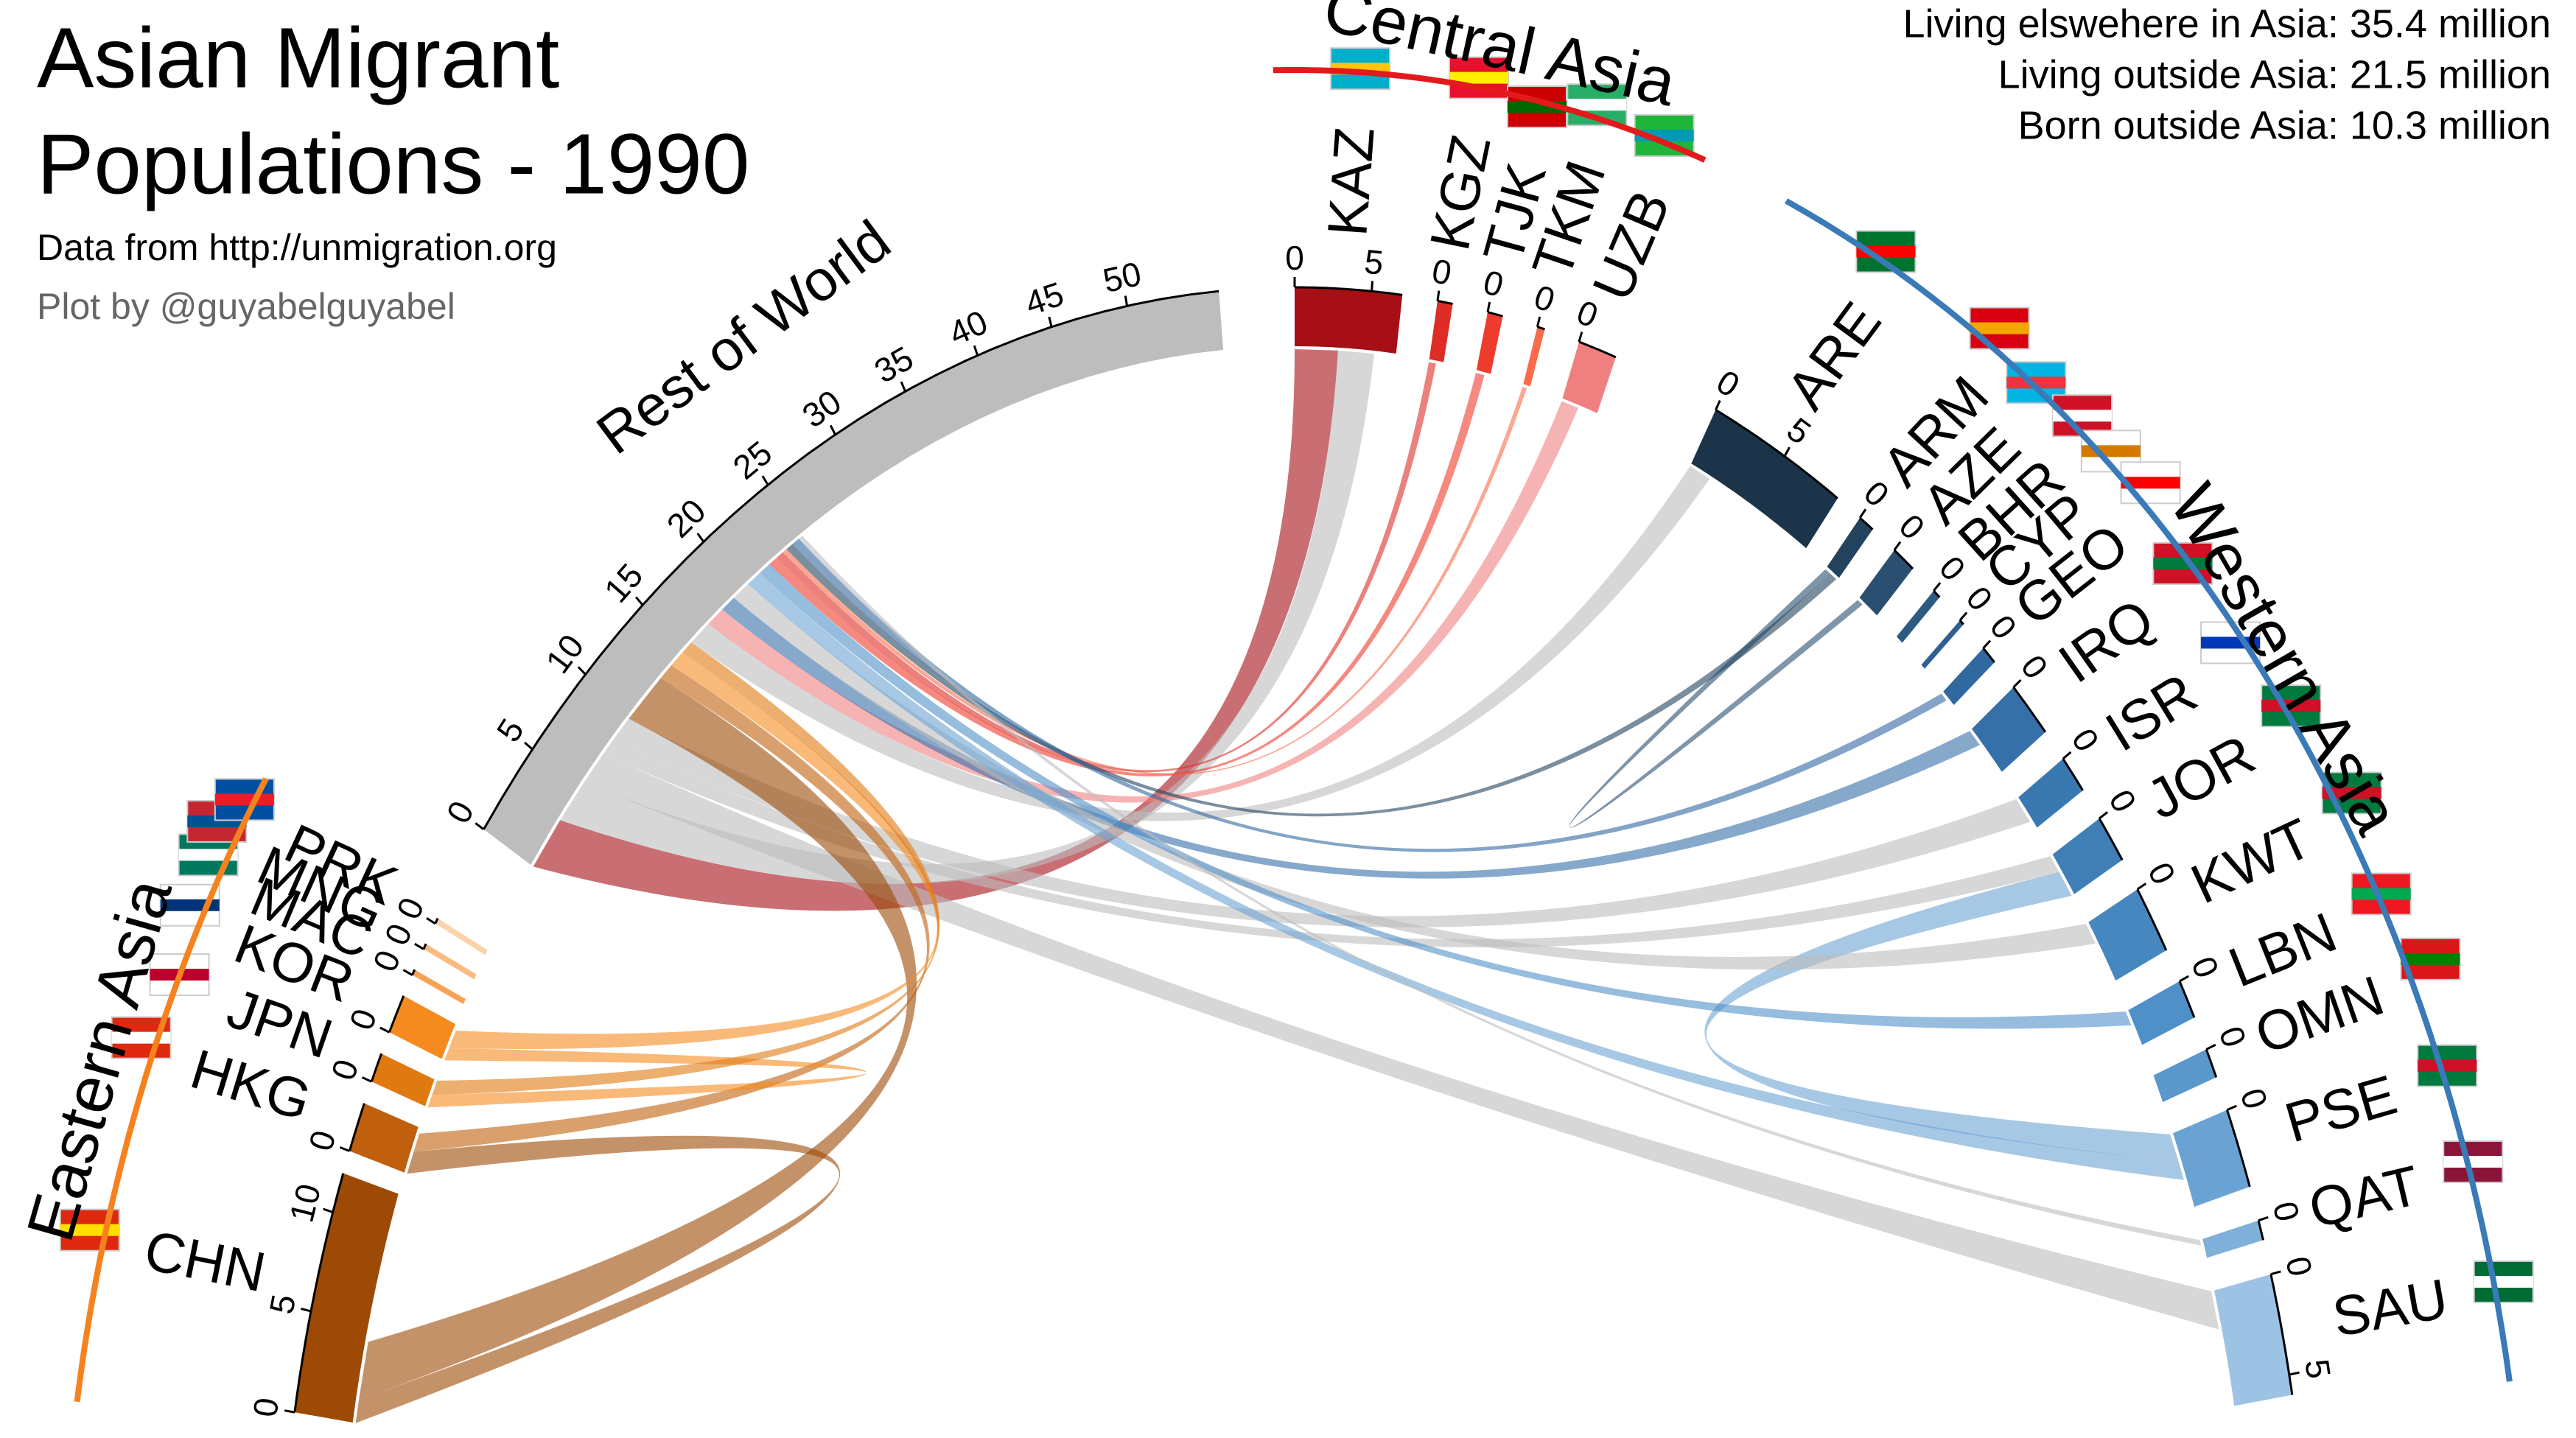 The width and height of the screenshot is (2576, 1438). What do you see at coordinates (1834, 356) in the screenshot?
I see `country-label: ARE` at bounding box center [1834, 356].